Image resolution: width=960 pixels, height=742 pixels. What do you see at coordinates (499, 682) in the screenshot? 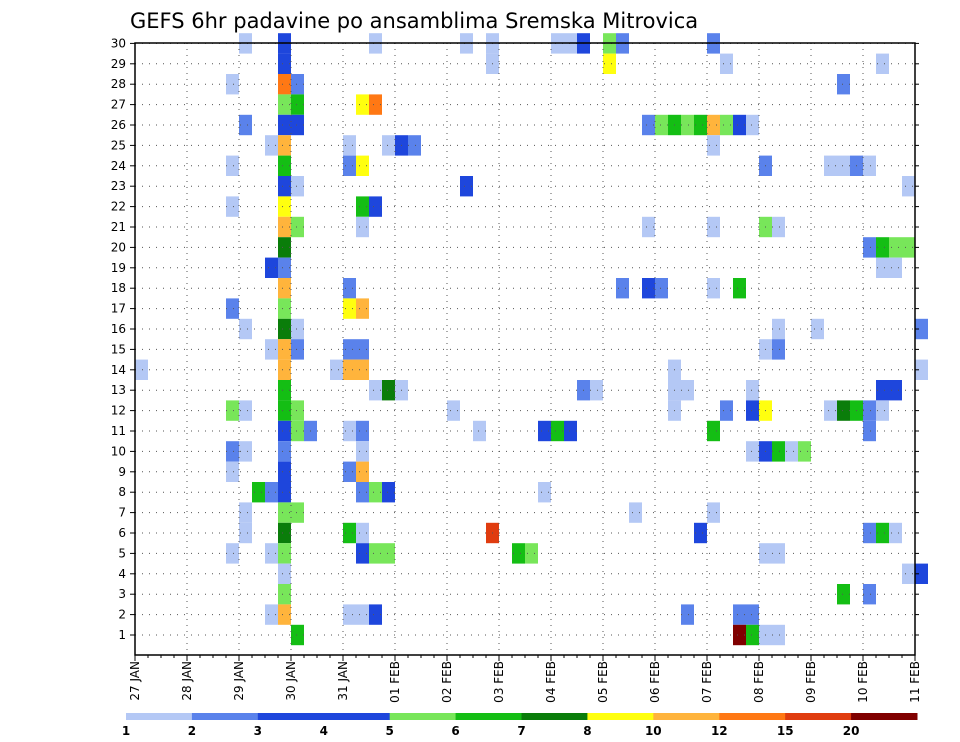
I see `x-tick-label: 03 FEB` at bounding box center [499, 682].